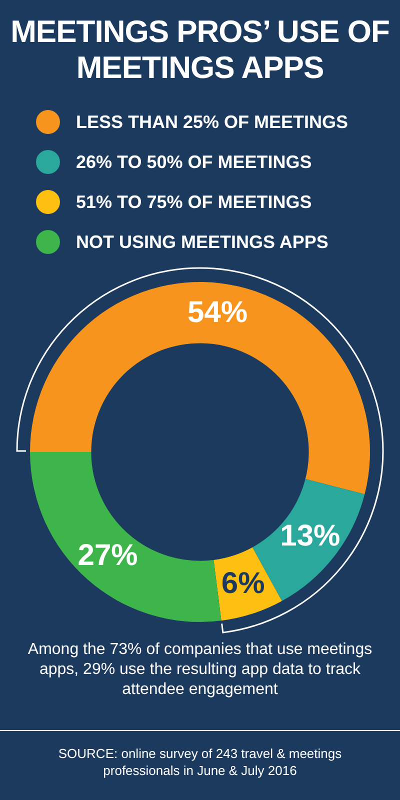 The width and height of the screenshot is (400, 800). What do you see at coordinates (194, 162) in the screenshot?
I see `legend-label: 26% TO 50% OF MEETINGS` at bounding box center [194, 162].